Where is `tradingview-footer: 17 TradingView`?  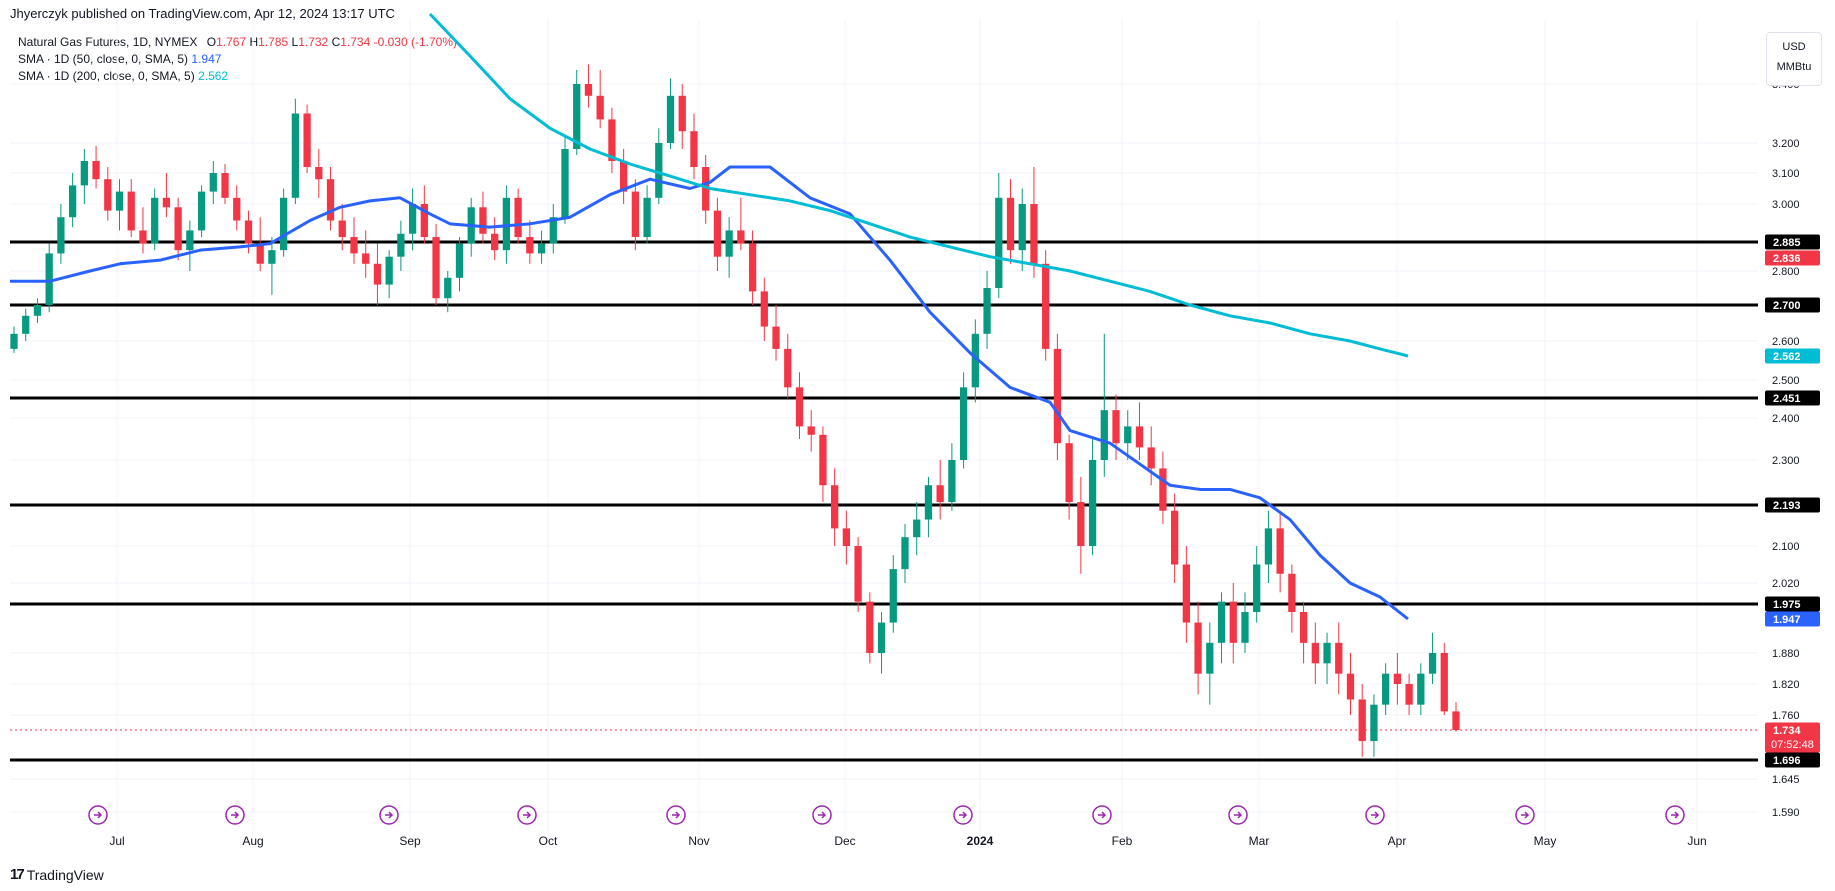
tradingview-footer: 17 TradingView is located at coordinates (57, 874).